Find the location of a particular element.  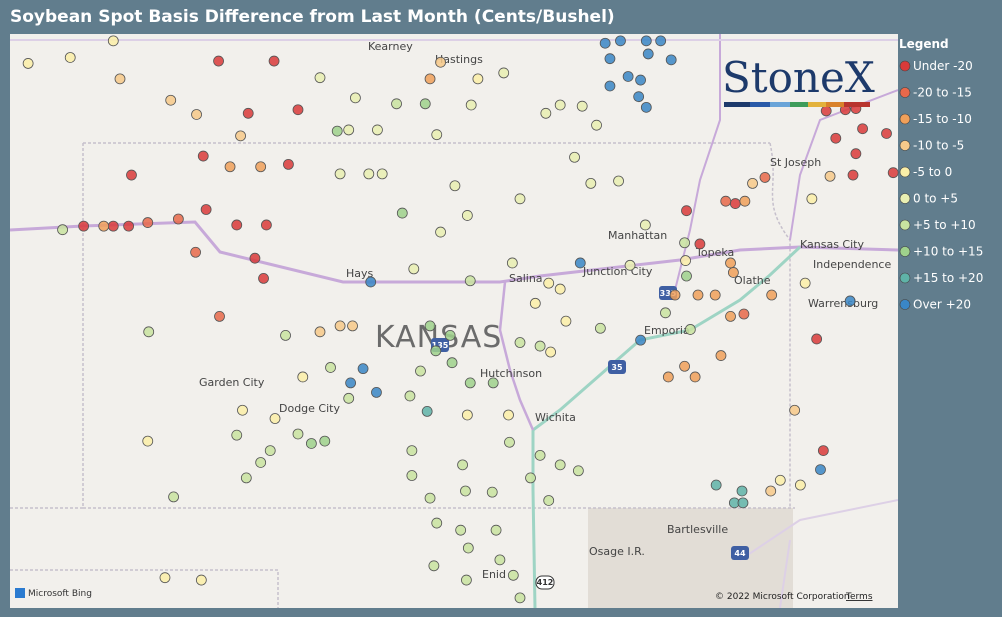

city-label: Kansas City is located at coordinates (832, 244).